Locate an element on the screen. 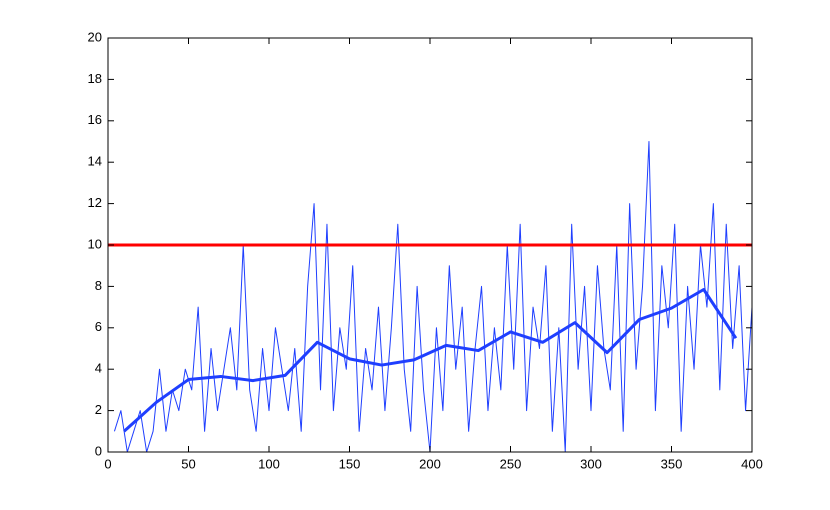 This screenshot has width=830, height=510. x-tick-label: 300 is located at coordinates (591, 463).